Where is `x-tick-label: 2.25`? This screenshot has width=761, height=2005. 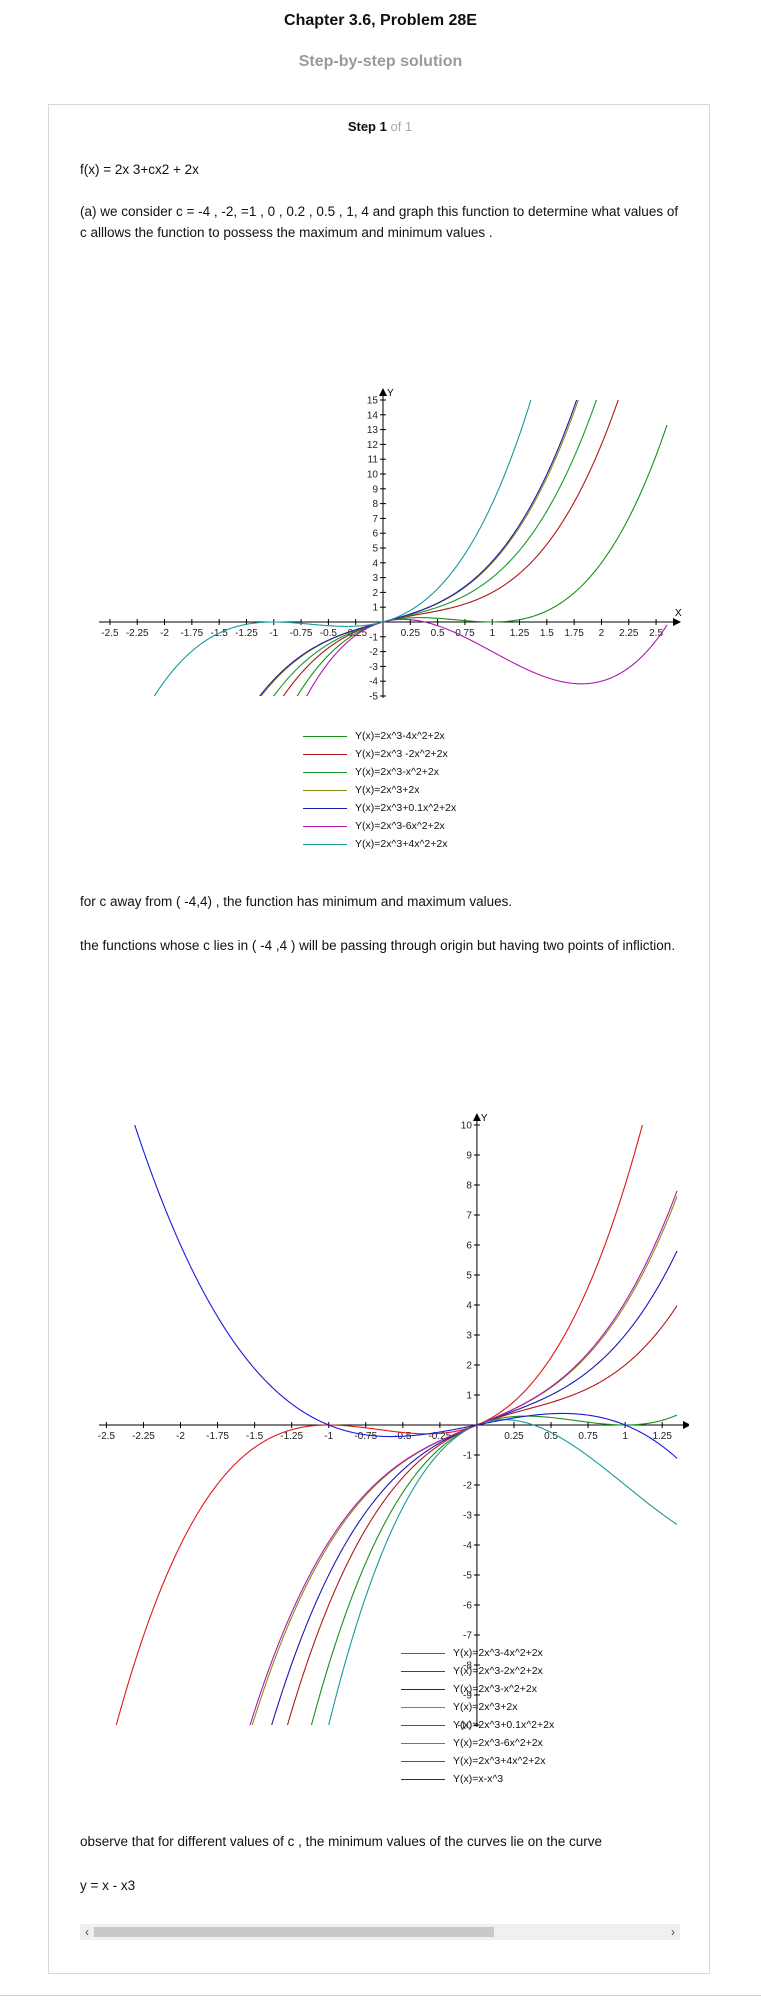
x-tick-label: 2.25 is located at coordinates (629, 633).